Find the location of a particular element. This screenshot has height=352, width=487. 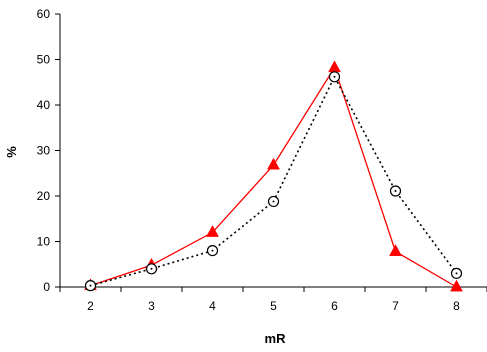

x-tick-label: 7 is located at coordinates (395, 306).